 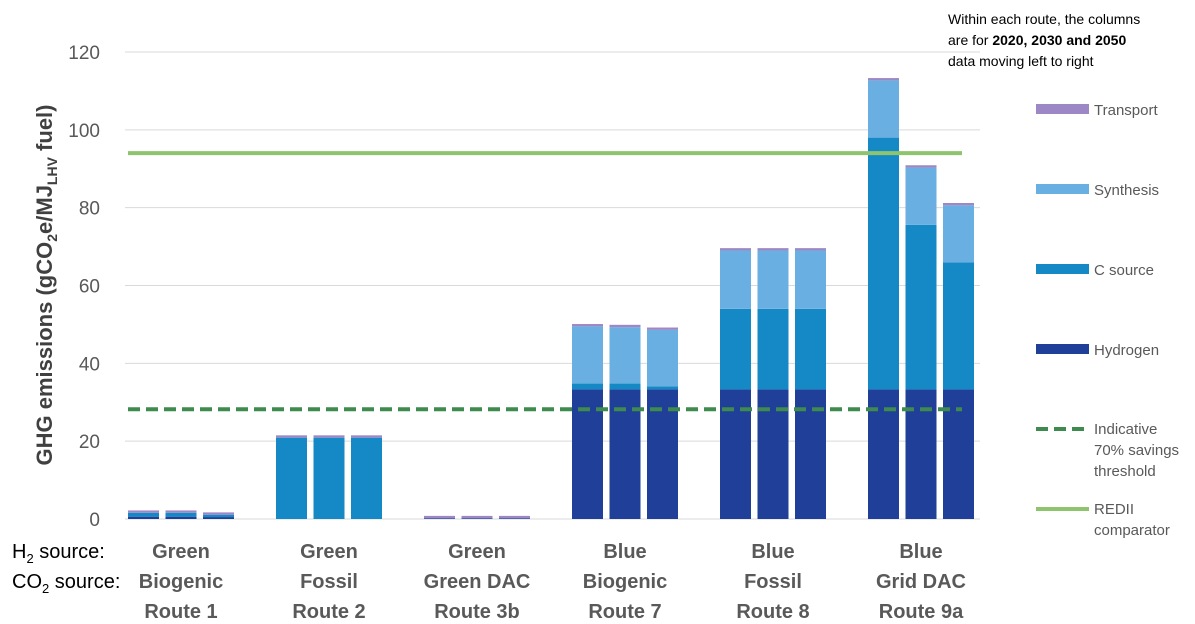 What do you see at coordinates (66, 568) in the screenshot?
I see `row-labels: H2 source: CO2 source:` at bounding box center [66, 568].